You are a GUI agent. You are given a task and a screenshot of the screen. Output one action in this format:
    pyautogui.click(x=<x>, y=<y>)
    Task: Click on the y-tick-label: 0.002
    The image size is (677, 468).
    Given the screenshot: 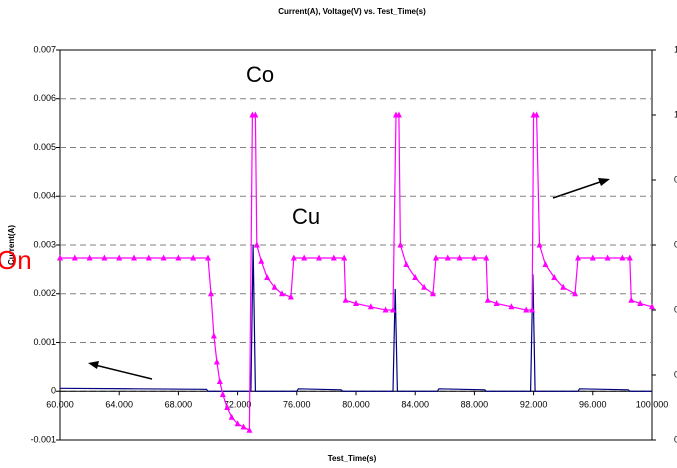 What is the action you would take?
    pyautogui.click(x=44, y=293)
    